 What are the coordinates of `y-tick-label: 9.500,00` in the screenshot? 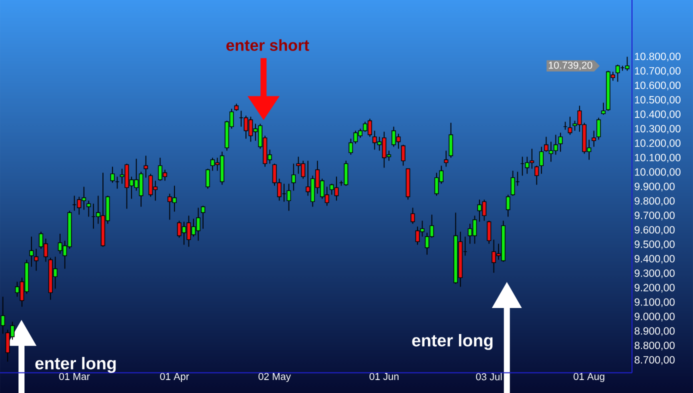 It's located at (654, 245).